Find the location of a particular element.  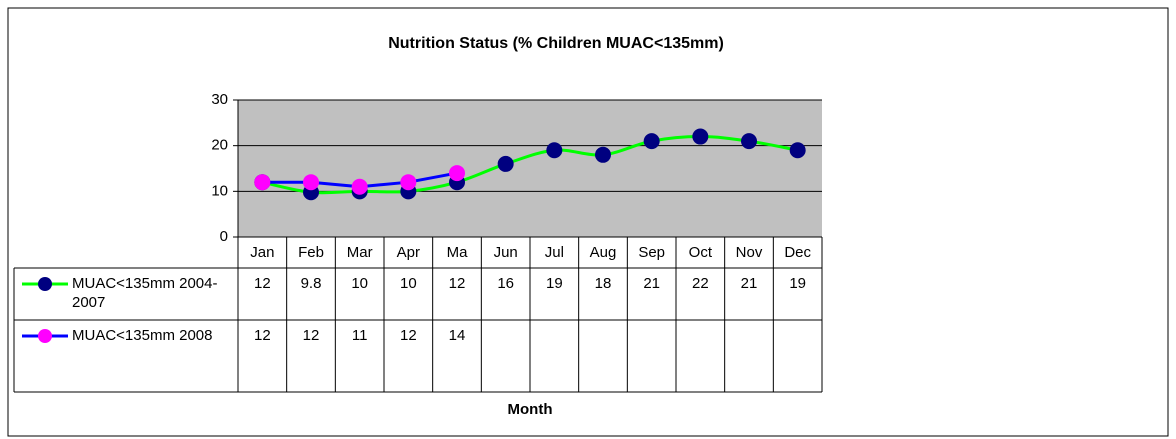

legend-label-box: MUAC<135mm 2008 is located at coordinates (142, 335).